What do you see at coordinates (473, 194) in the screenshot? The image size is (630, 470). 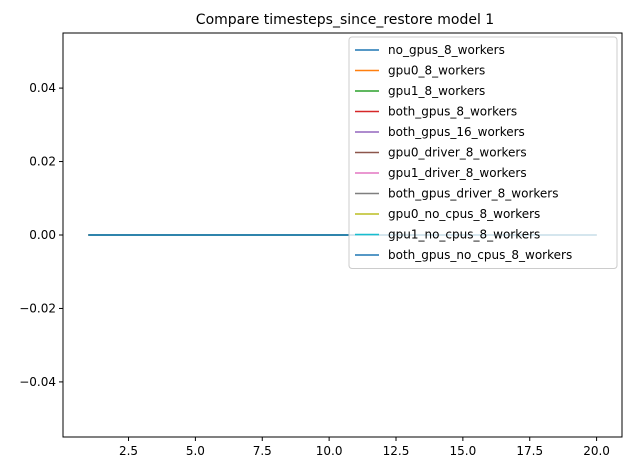 I see `legend-label: both_gpus_driver_8_workers` at bounding box center [473, 194].